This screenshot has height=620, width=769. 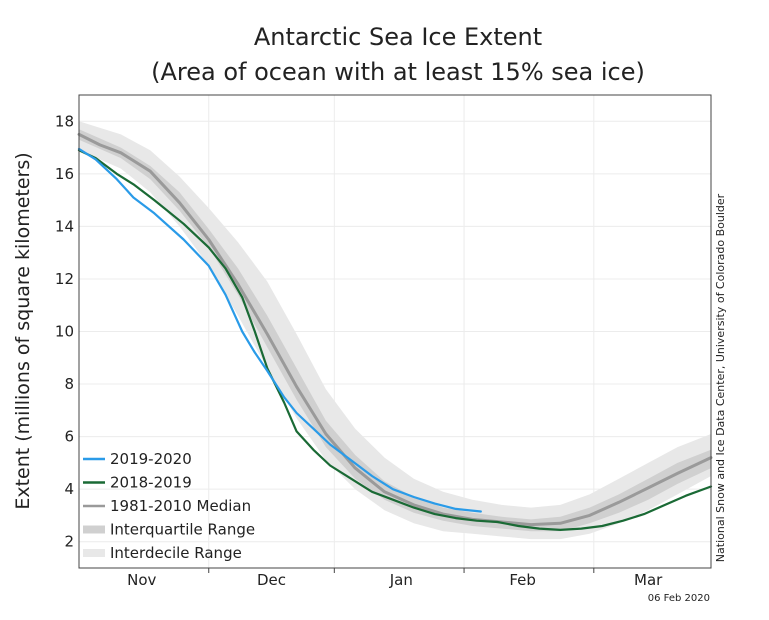 I want to click on legend-label-0: 2019-2020, so click(x=151, y=459).